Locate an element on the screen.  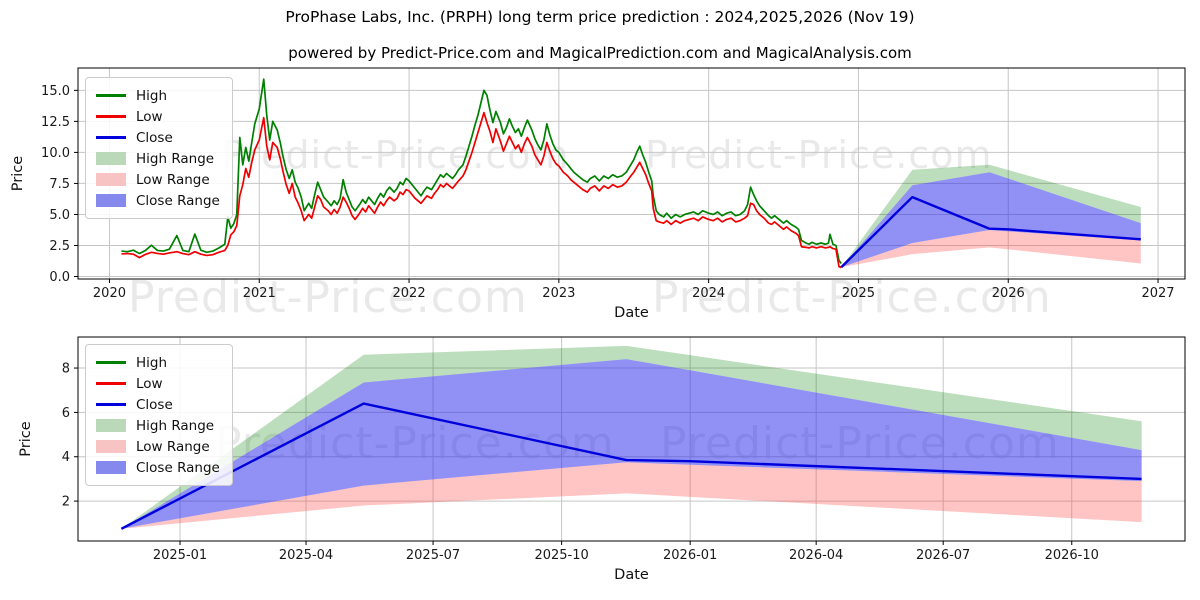
x-tick-label: 2021 is located at coordinates (259, 293).